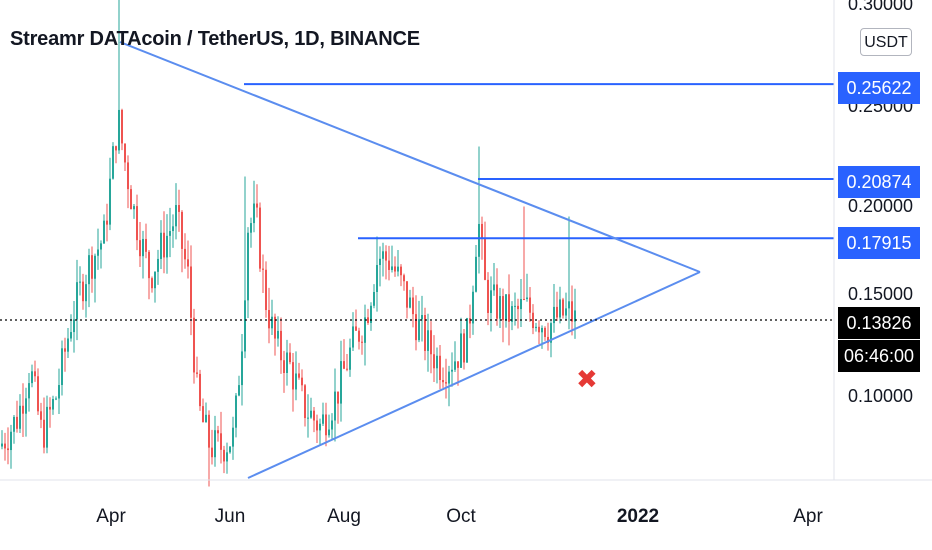  Describe the element at coordinates (879, 88) in the screenshot. I see `level-price-tag: 0.25622` at that location.